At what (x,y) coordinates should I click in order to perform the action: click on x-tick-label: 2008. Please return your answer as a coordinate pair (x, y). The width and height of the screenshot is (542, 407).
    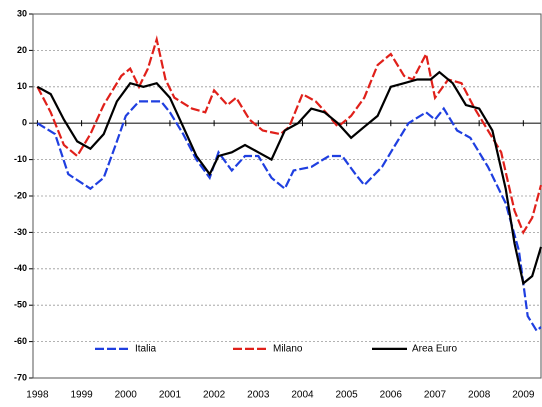
    Looking at the image, I should click on (479, 395).